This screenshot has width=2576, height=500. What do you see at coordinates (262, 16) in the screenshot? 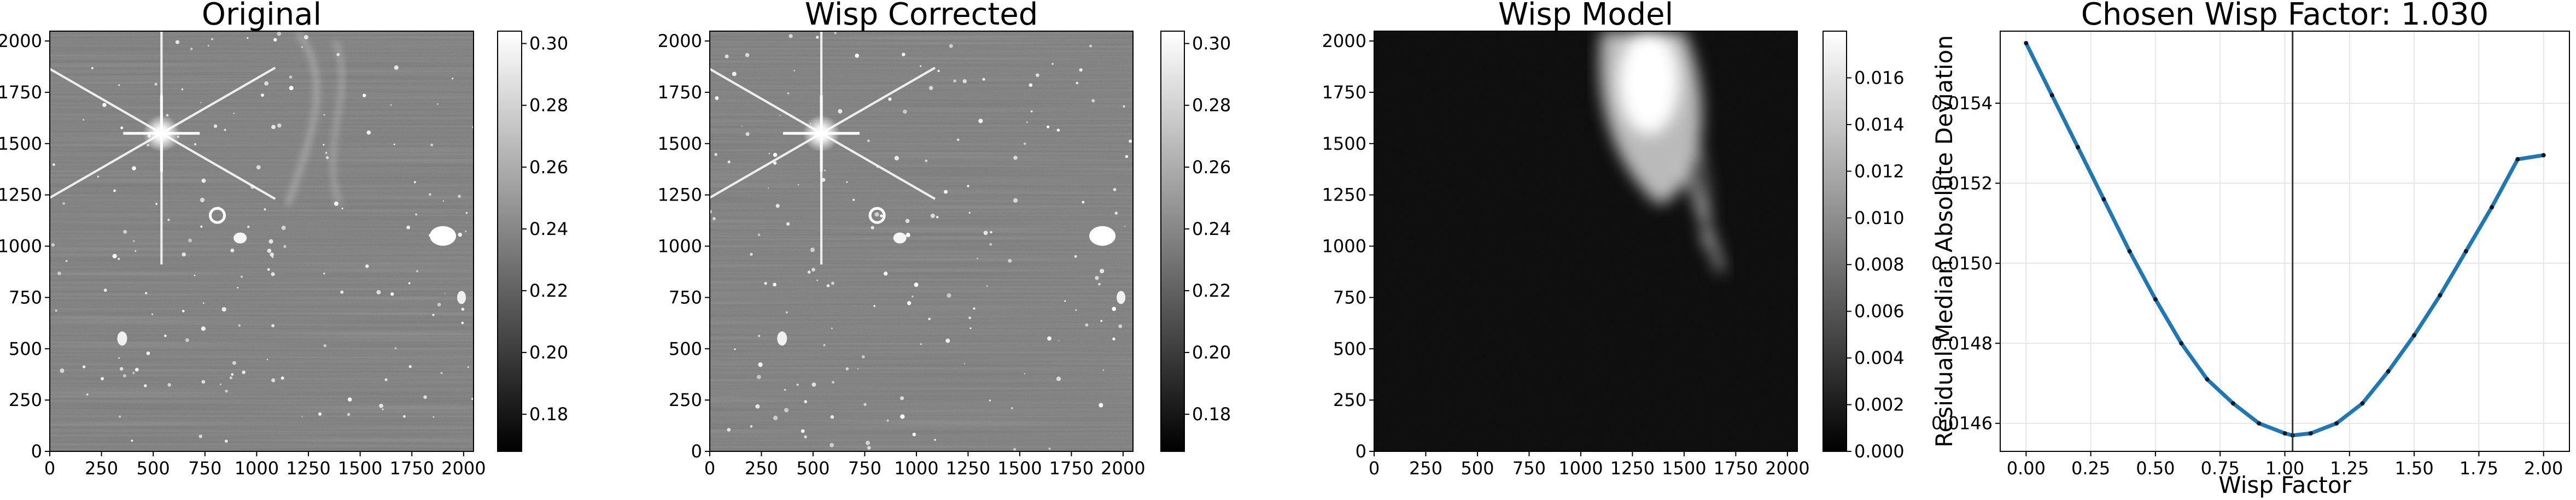
I see `chart-title: Original` at bounding box center [262, 16].